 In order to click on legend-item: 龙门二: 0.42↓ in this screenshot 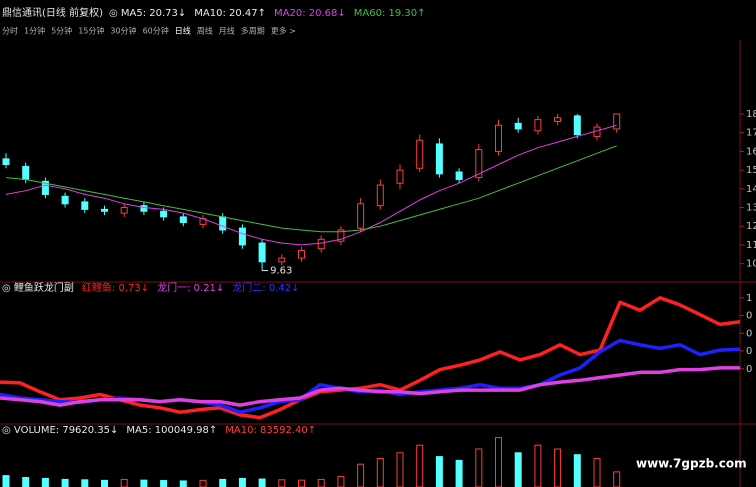, I will do `click(265, 287)`.